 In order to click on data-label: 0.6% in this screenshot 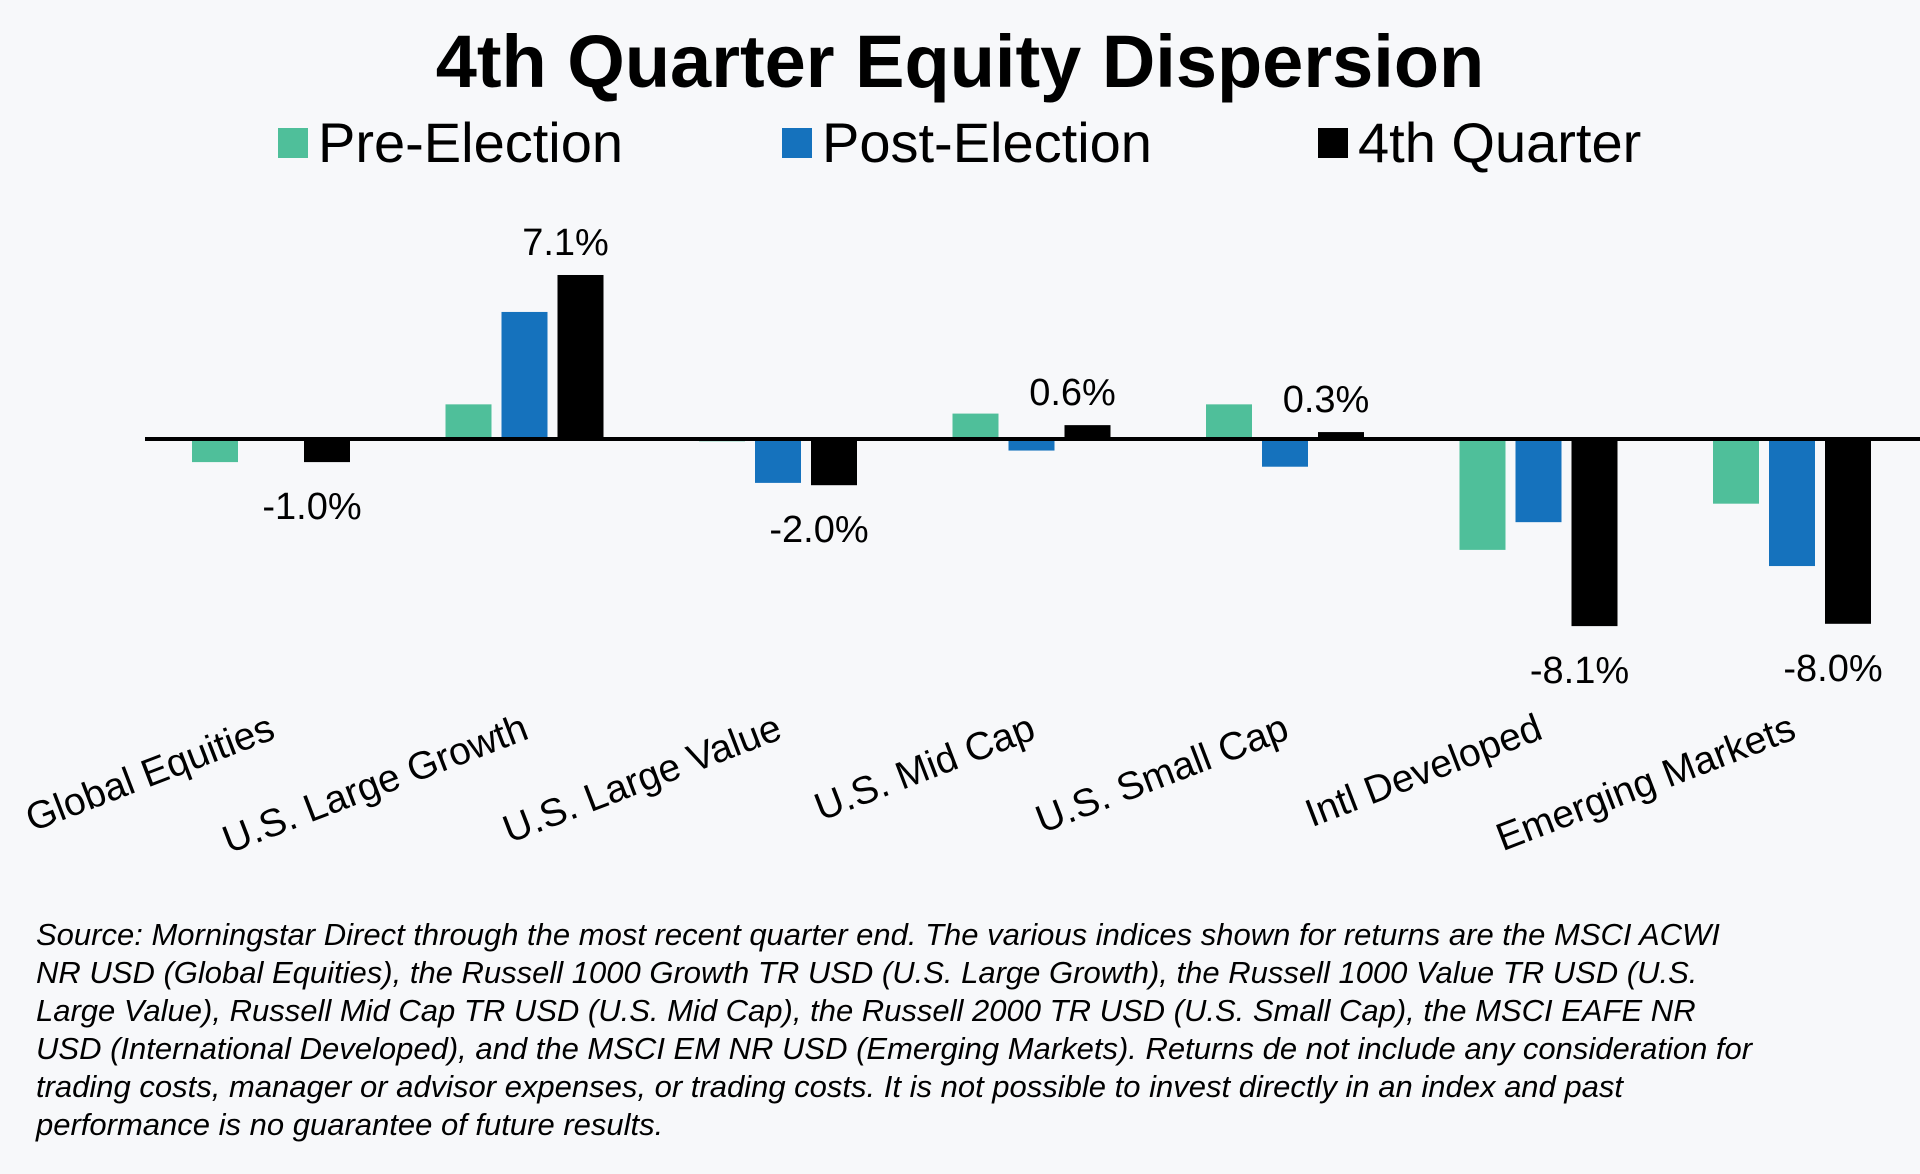, I will do `click(1072, 393)`.